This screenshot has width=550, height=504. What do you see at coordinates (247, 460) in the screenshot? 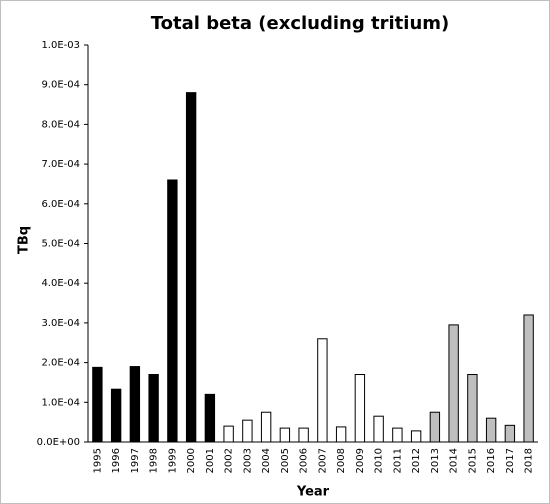
I see `x-tick-label: 2003` at bounding box center [247, 460].